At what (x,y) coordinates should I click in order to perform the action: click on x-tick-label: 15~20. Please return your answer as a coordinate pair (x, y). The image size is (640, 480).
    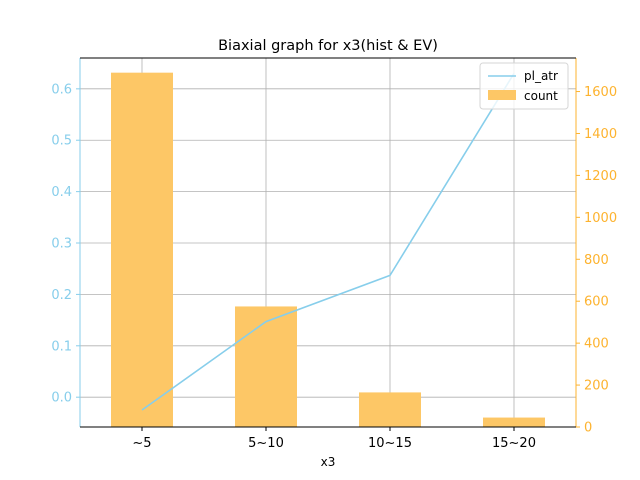
    Looking at the image, I should click on (514, 443).